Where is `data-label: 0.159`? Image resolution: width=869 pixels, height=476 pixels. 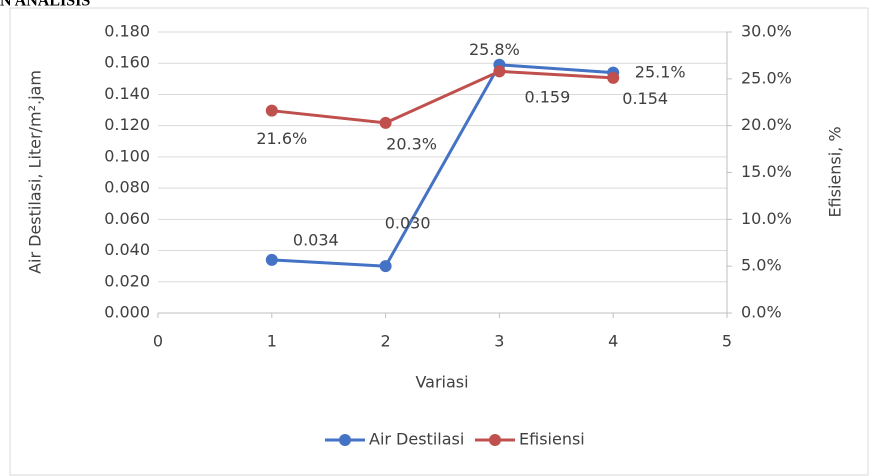 data-label: 0.159 is located at coordinates (547, 96).